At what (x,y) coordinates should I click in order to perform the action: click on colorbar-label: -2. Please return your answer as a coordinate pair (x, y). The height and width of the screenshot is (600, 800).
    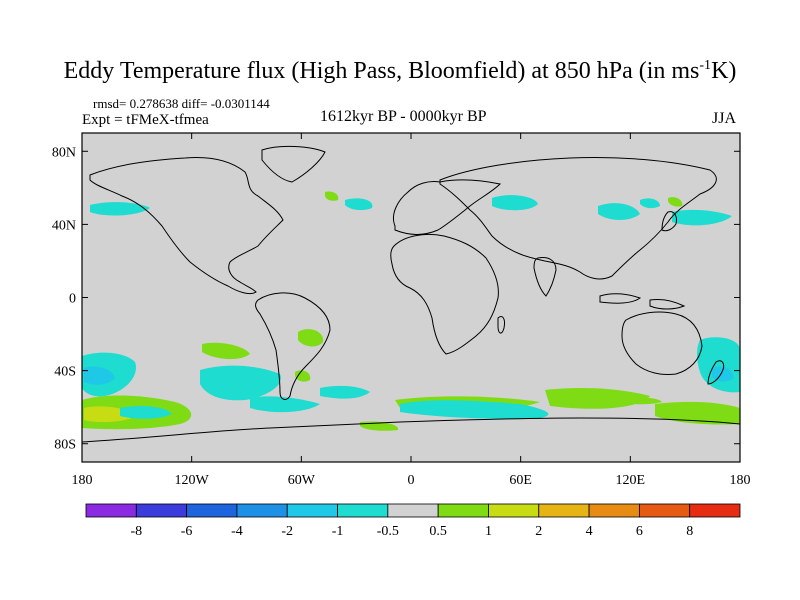
    Looking at the image, I should click on (287, 531).